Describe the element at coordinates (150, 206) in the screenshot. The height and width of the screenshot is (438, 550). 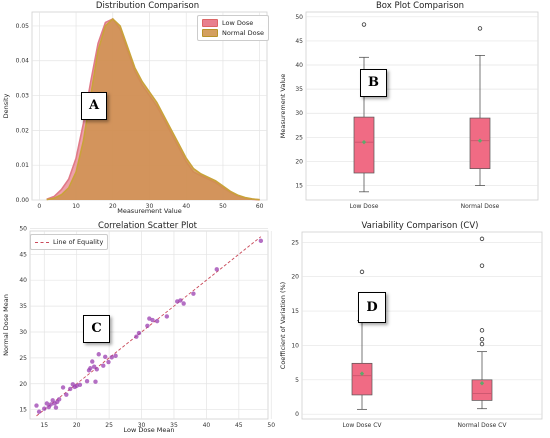
I see `distribution-xtick-label: 30` at that location.